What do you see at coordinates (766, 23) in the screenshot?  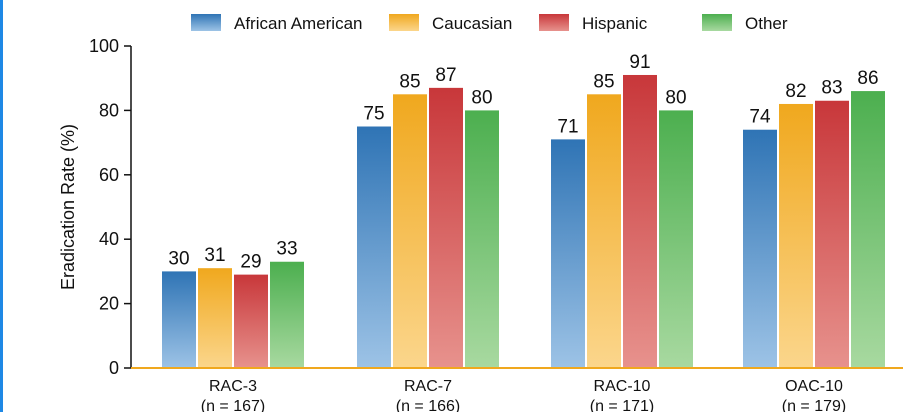 I see `legend-label-other: Other` at bounding box center [766, 23].